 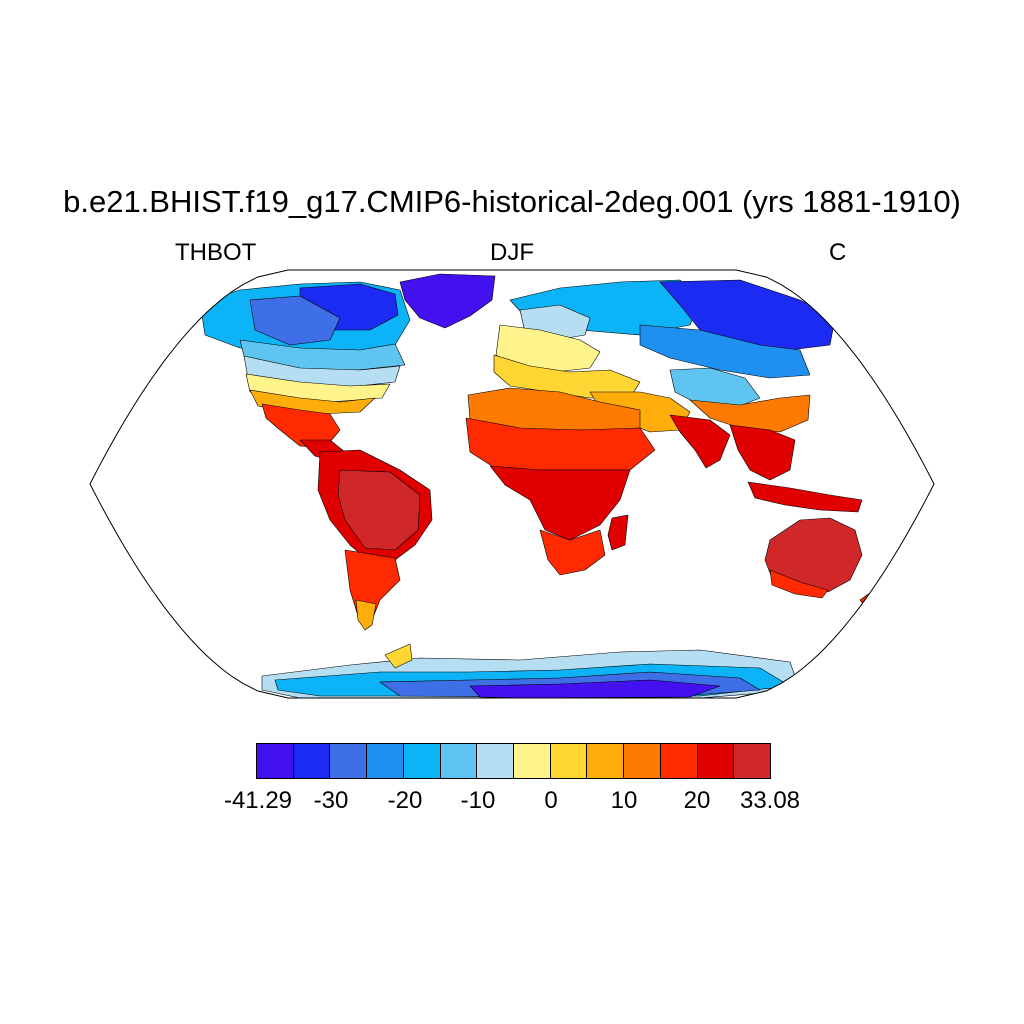 What do you see at coordinates (697, 800) in the screenshot?
I see `colorbar-tick-label: 20` at bounding box center [697, 800].